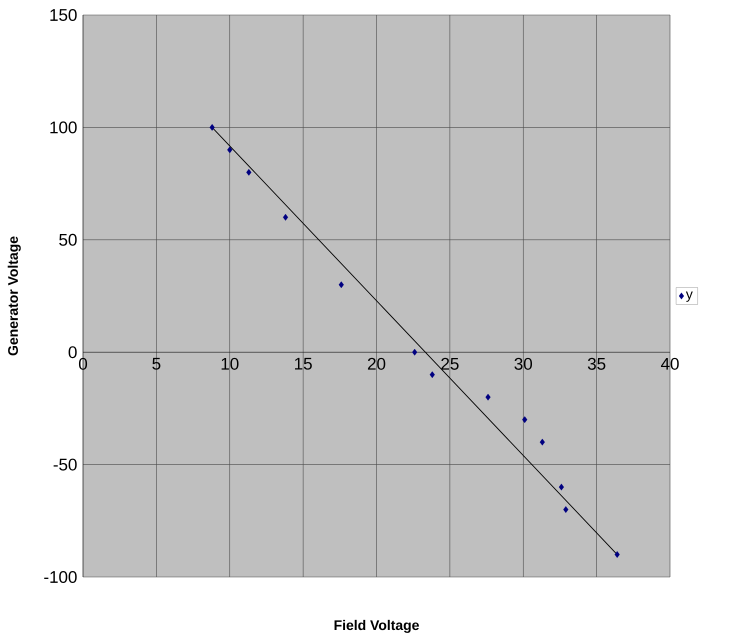  I want to click on y-tick-label: 100, so click(63, 127).